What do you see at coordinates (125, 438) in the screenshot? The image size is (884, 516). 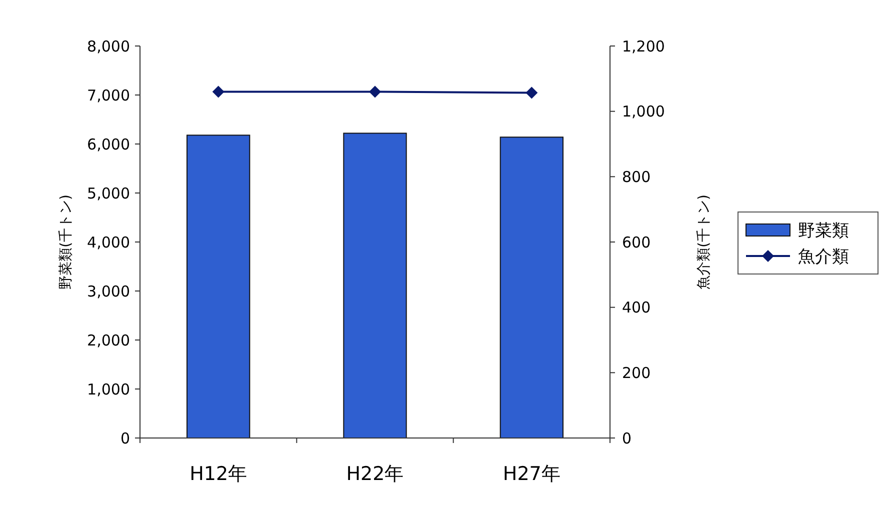 I see `y-tick-label: 0` at bounding box center [125, 438].